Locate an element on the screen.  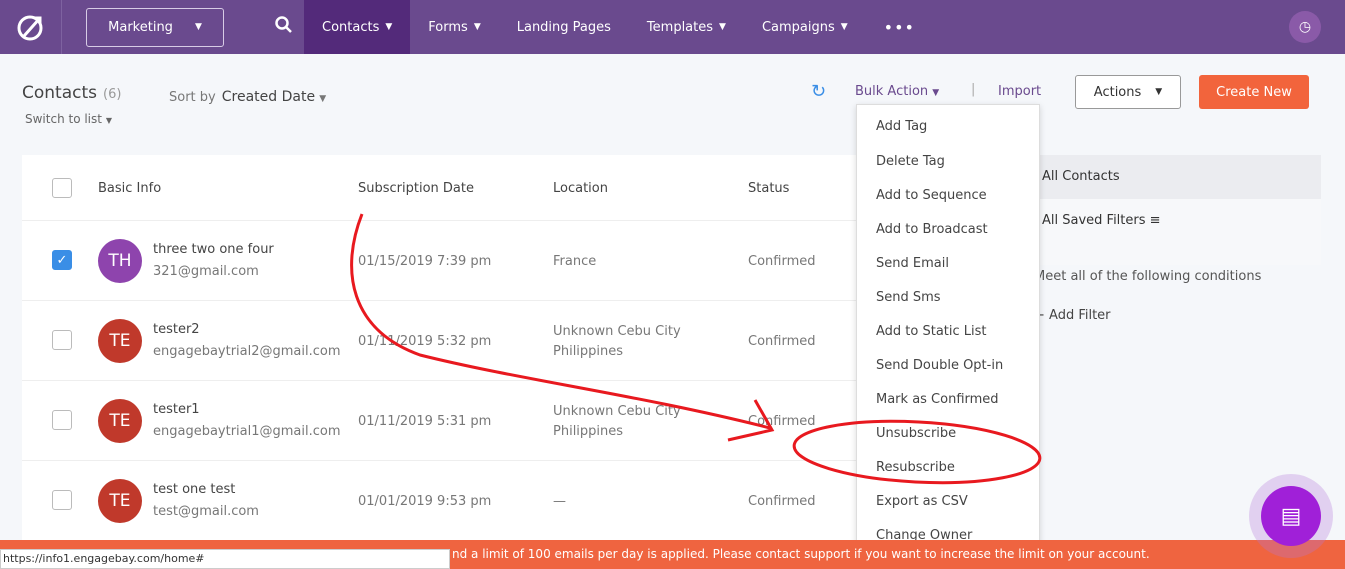
all-contacts-filter: All Contacts is located at coordinates (1171, 177).